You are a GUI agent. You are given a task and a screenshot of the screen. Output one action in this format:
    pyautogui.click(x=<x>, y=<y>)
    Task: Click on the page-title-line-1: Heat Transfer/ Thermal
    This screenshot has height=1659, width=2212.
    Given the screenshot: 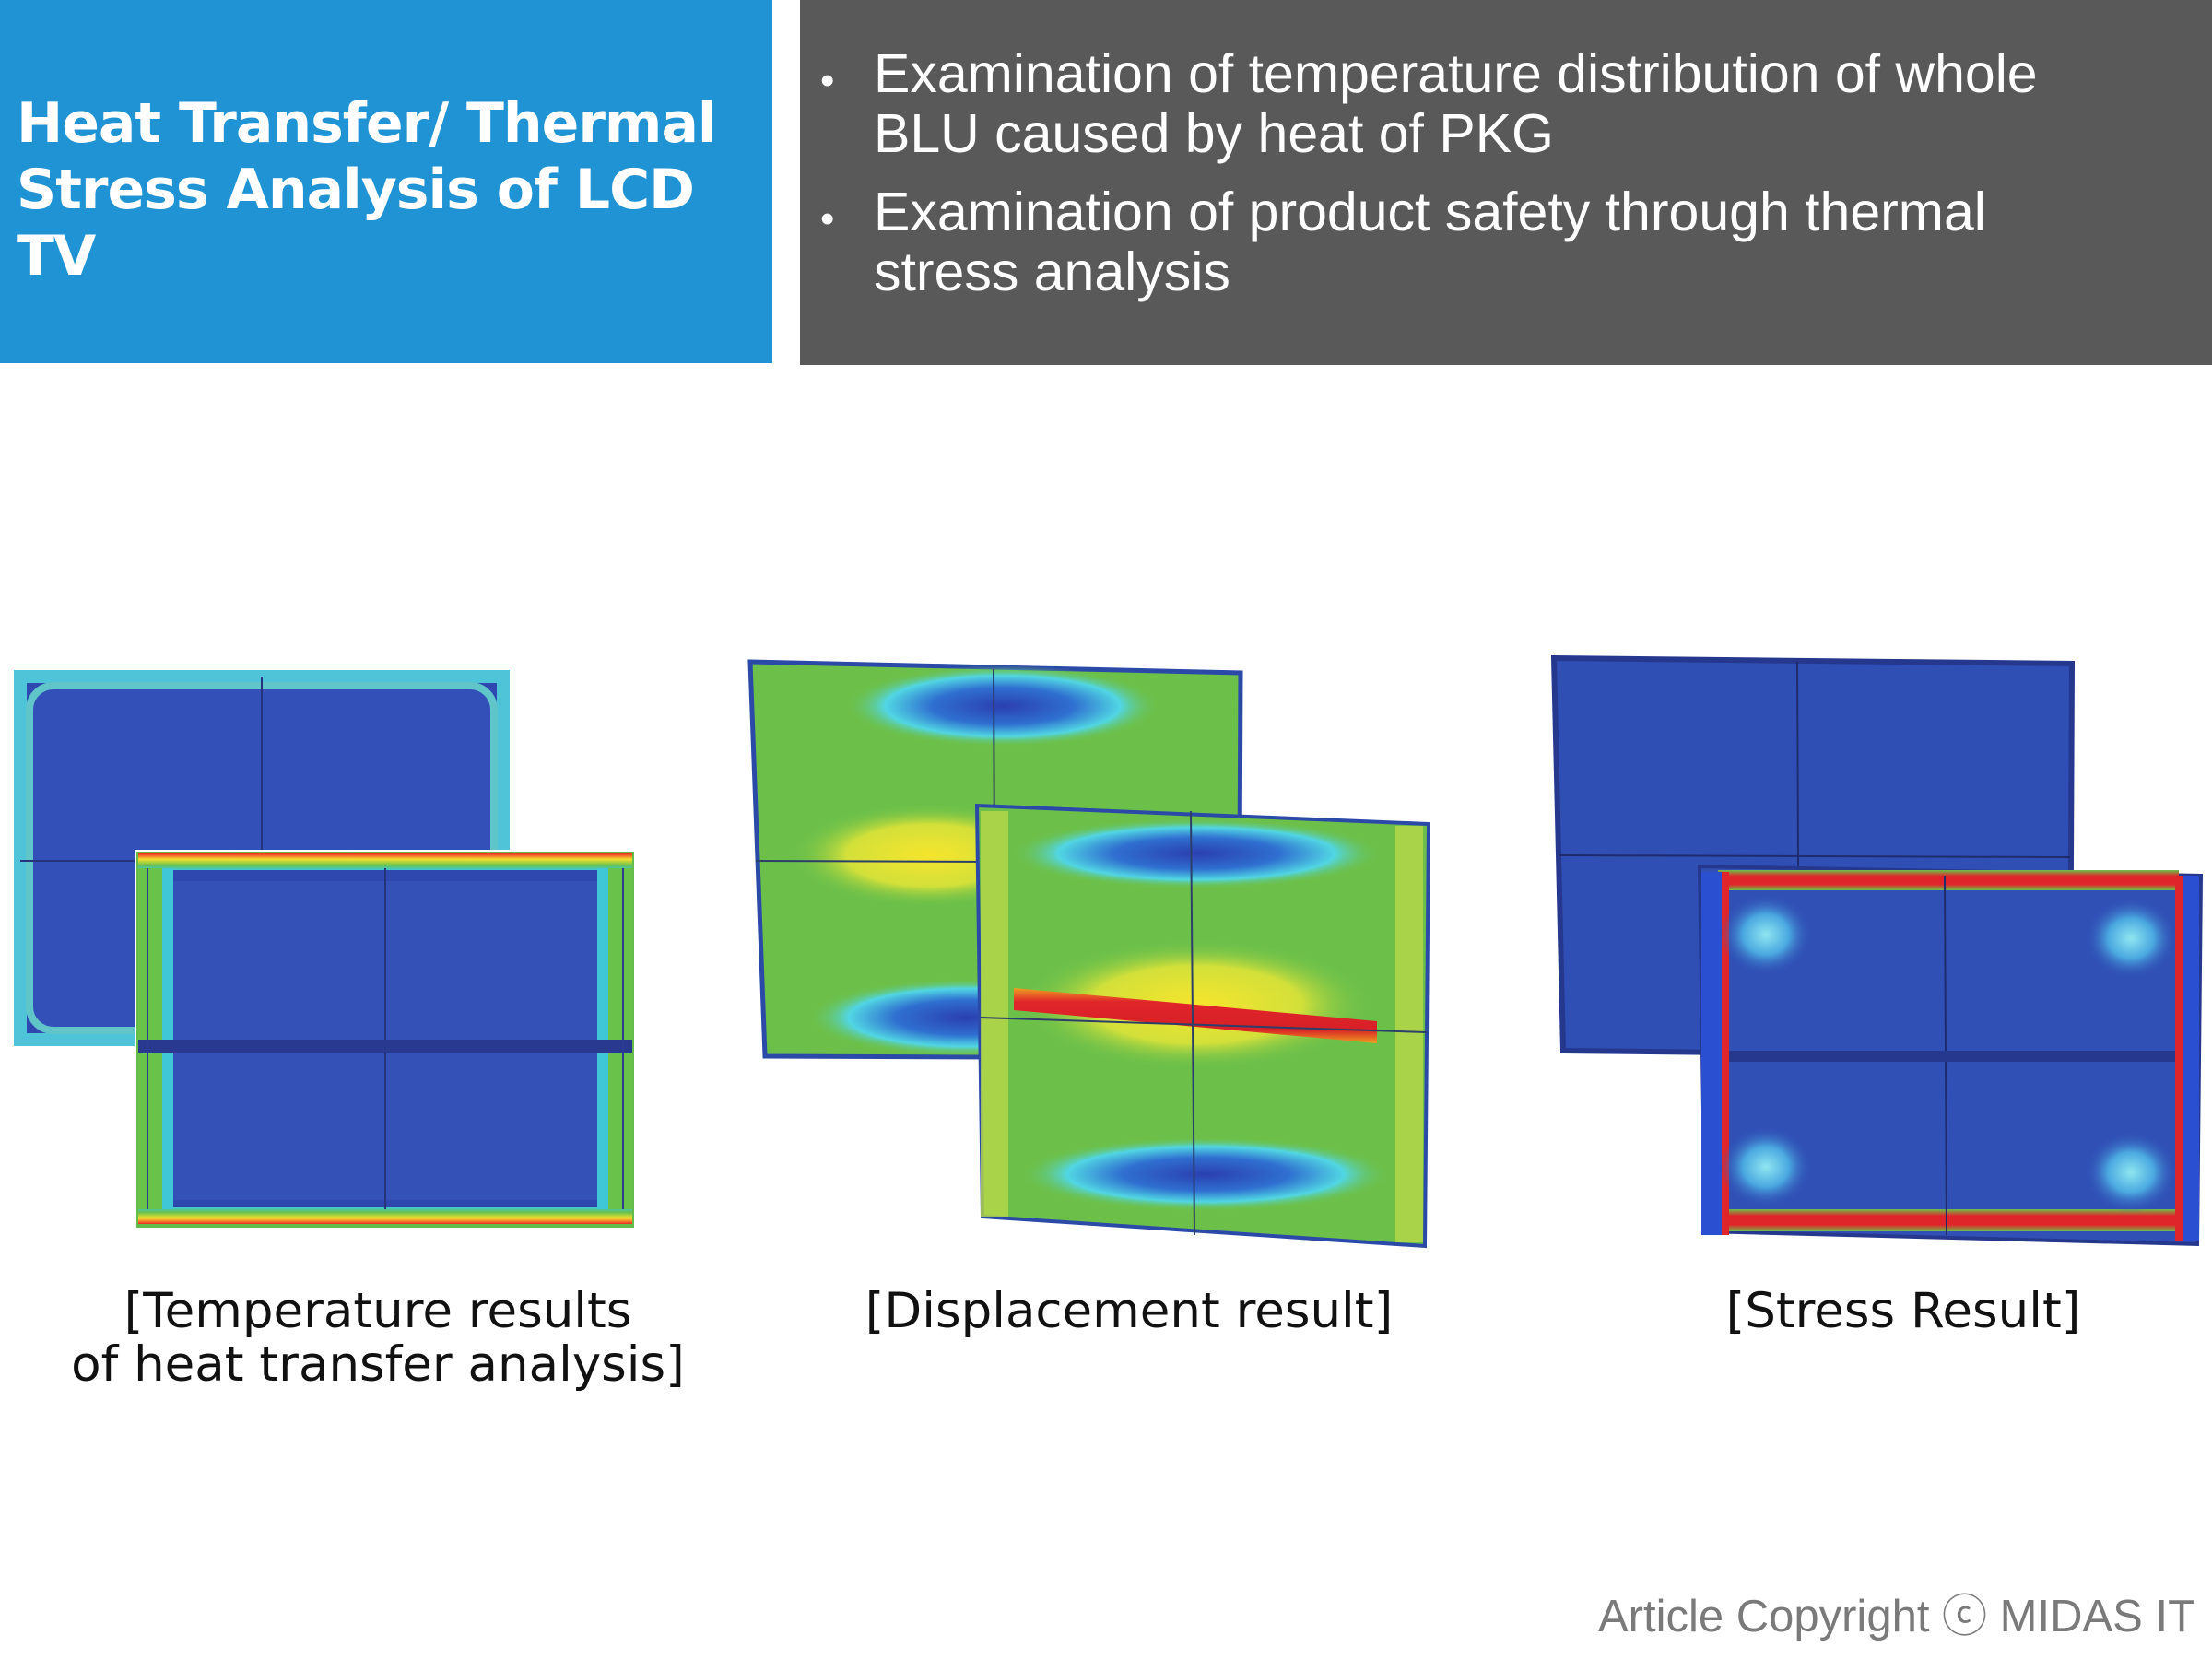 What is the action you would take?
    pyautogui.click(x=367, y=123)
    